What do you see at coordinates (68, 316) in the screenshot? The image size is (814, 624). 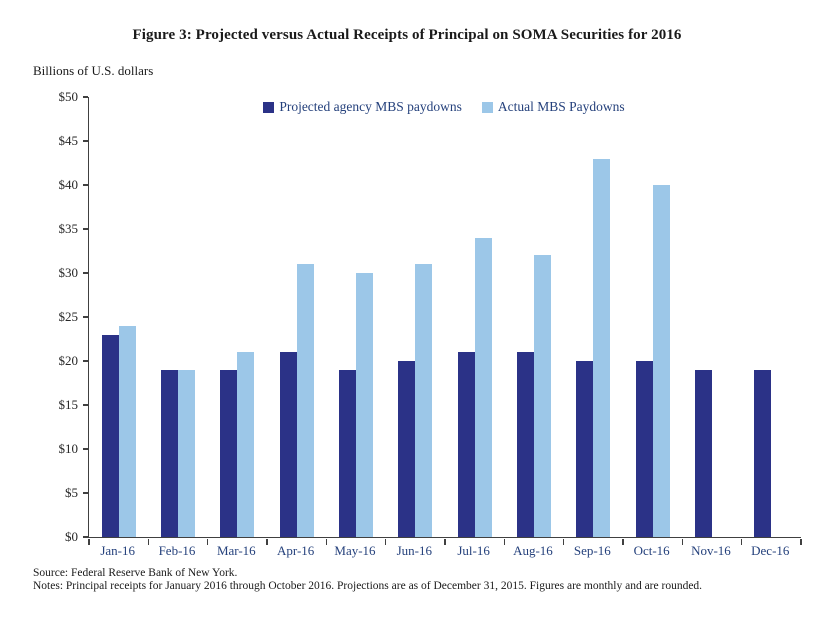 I see `y-axis-tick-label: $25` at bounding box center [68, 316].